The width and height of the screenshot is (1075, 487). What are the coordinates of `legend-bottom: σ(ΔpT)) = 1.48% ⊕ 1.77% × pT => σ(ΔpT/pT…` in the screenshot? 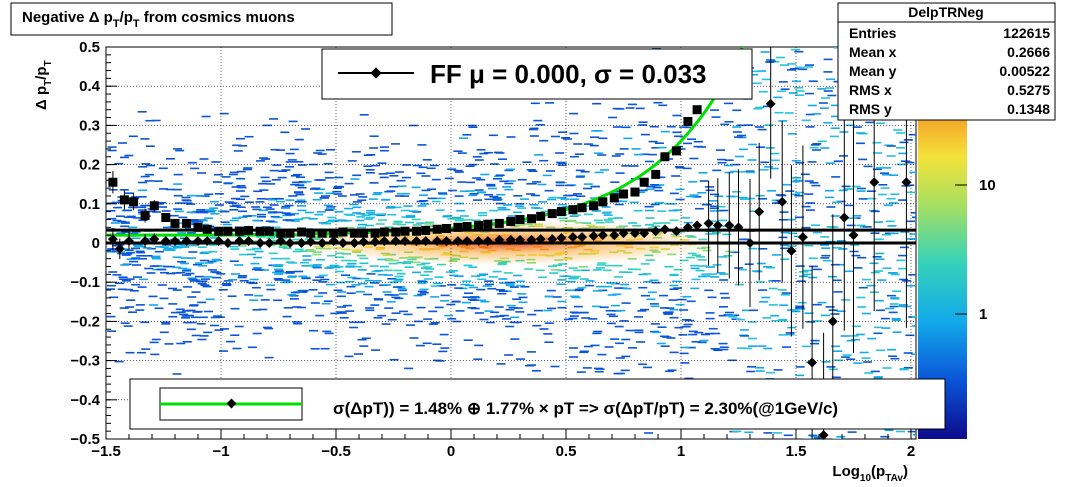 It's located at (537, 404).